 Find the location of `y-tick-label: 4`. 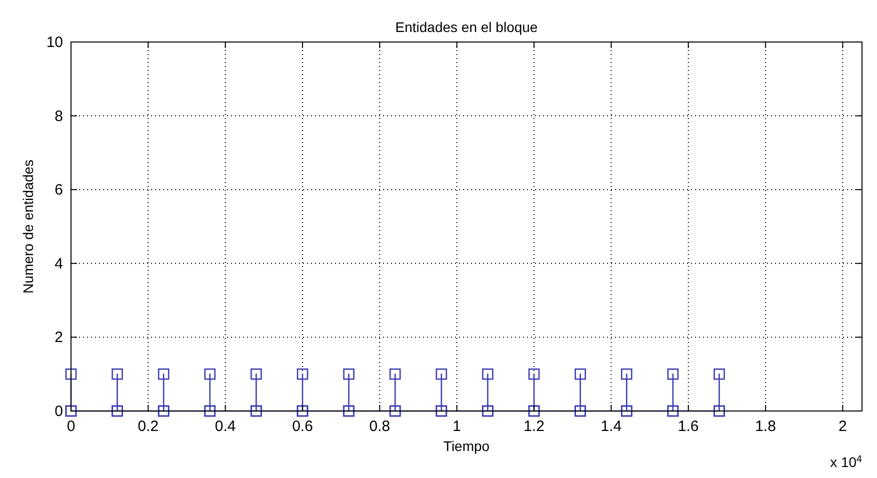

y-tick-label: 4 is located at coordinates (58, 263).